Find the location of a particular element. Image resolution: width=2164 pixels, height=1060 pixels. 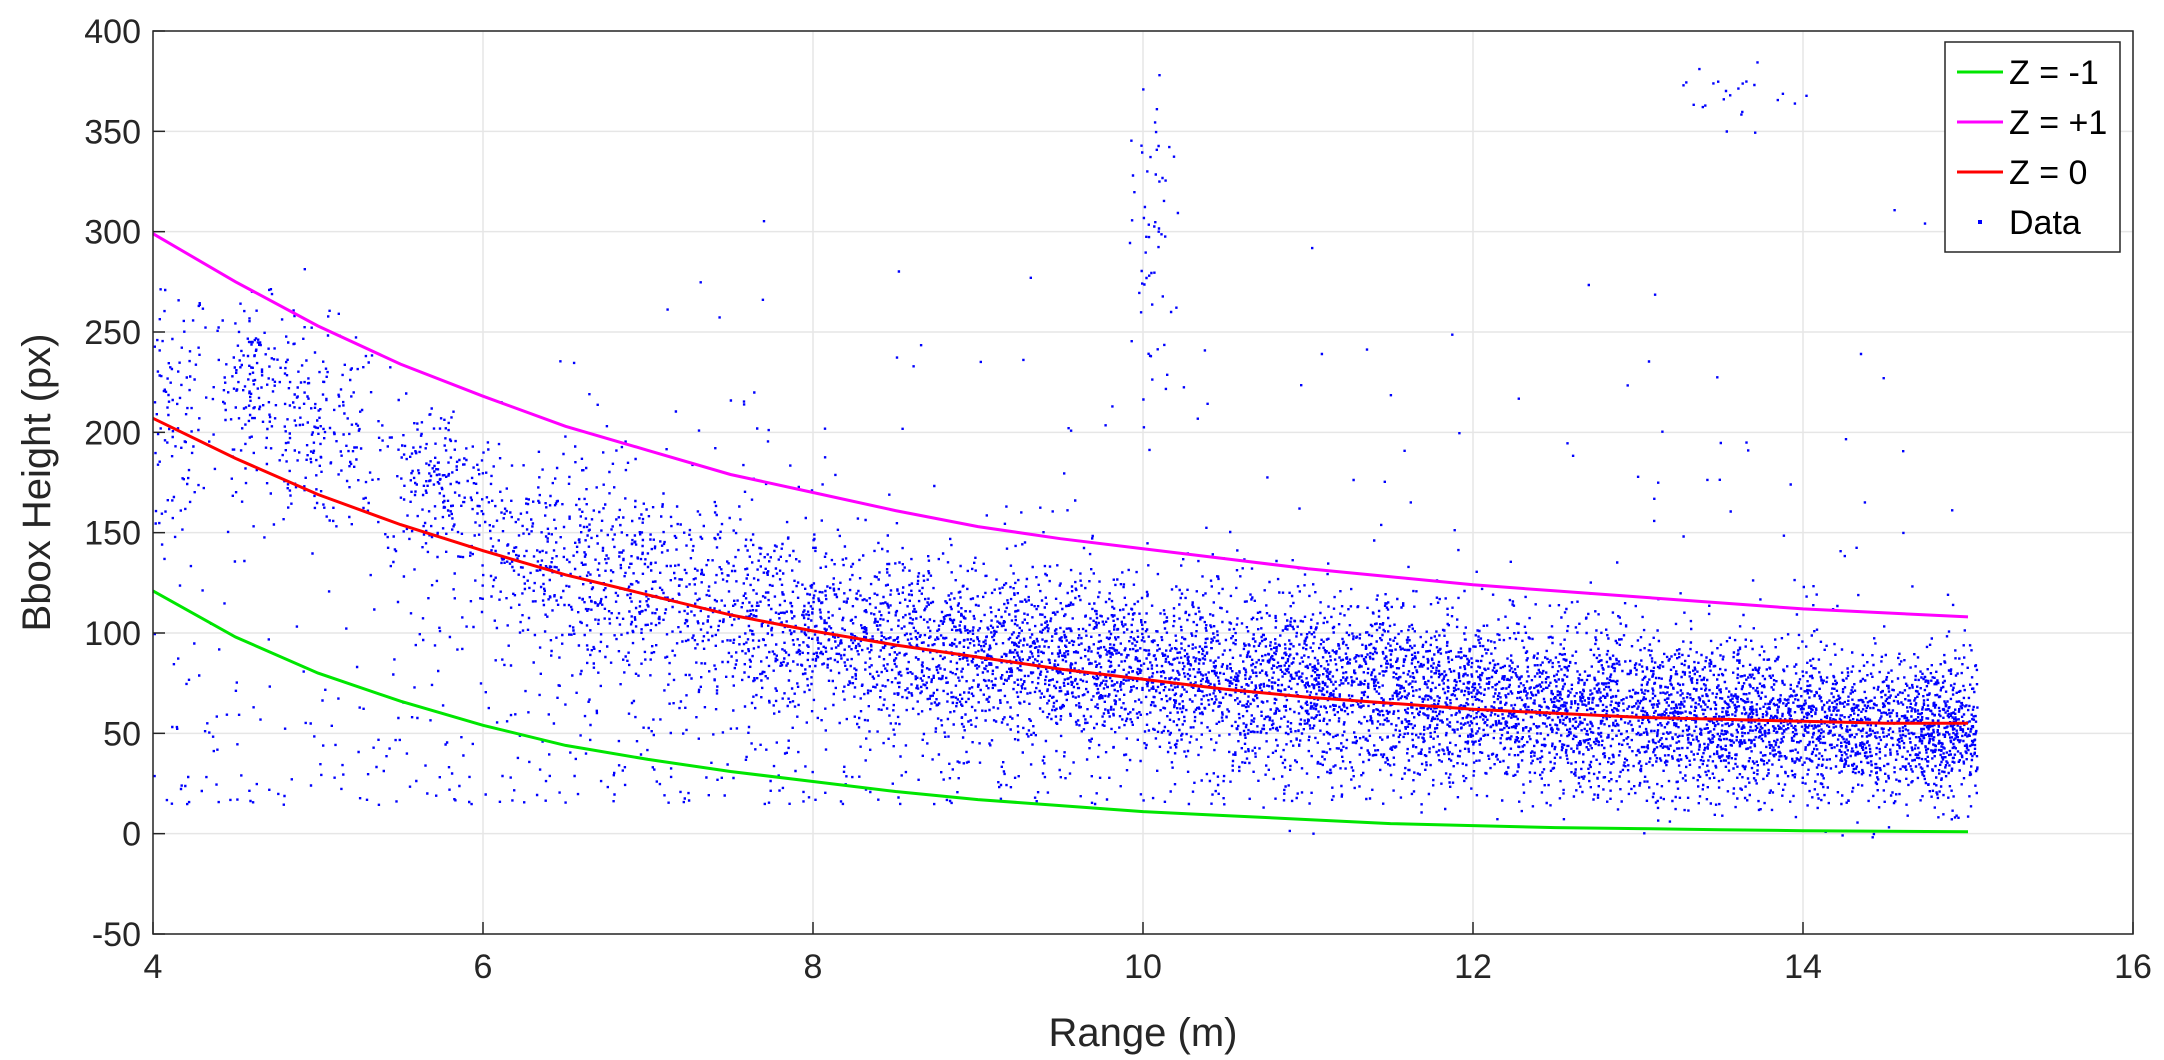

x-tick-label: 6 is located at coordinates (483, 967).